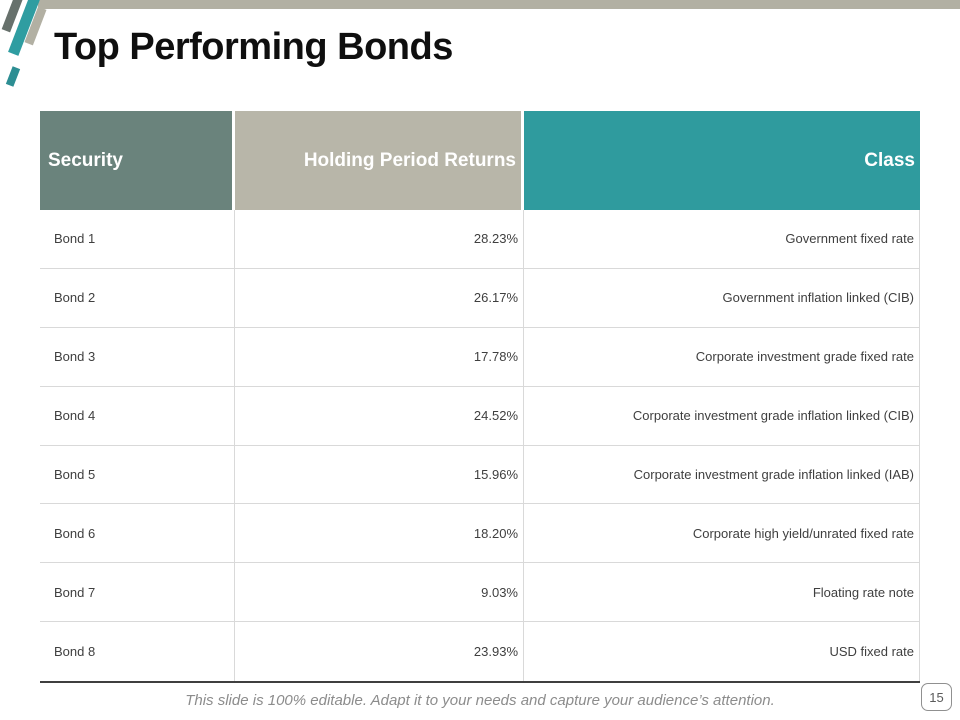 The height and width of the screenshot is (720, 960). Describe the element at coordinates (499, 4) in the screenshot. I see `top-bar-decoration` at that location.